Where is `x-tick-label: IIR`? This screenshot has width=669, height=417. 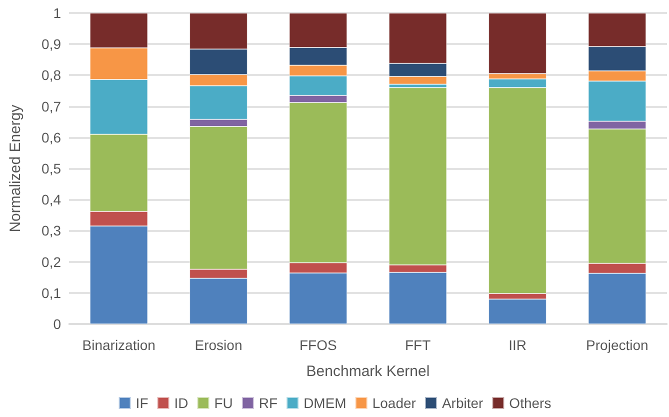
x-tick-label: IIR is located at coordinates (517, 345).